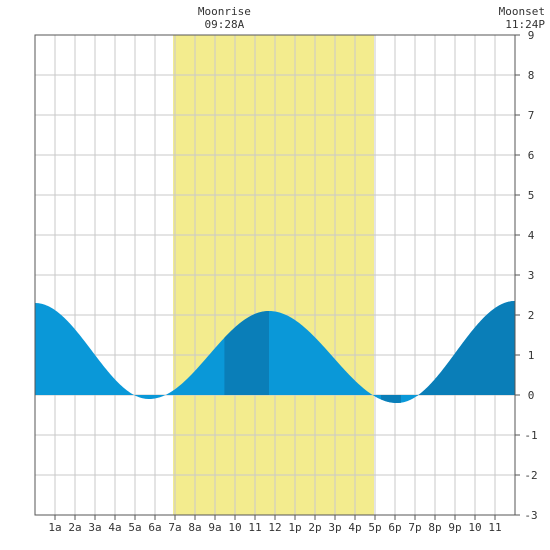 Image resolution: width=550 pixels, height=550 pixels. What do you see at coordinates (374, 527) in the screenshot?
I see `x-tick-label: 5p` at bounding box center [374, 527].